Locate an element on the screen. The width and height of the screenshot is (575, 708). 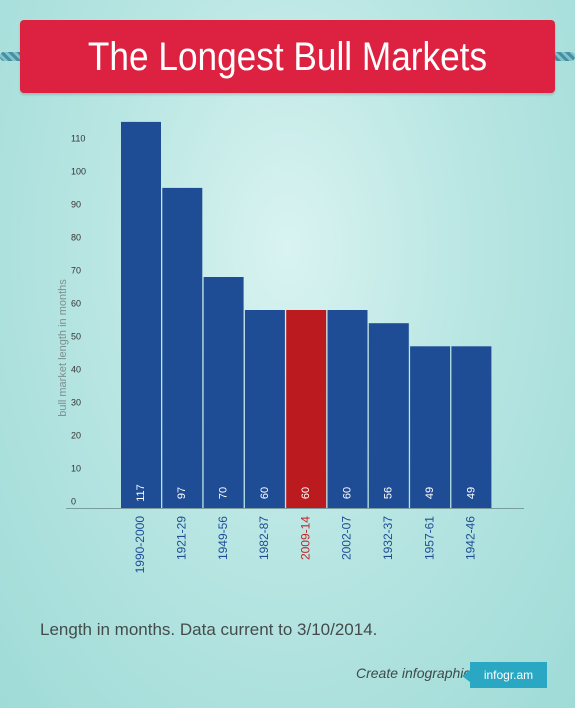
x-tick-label: 1932-37 is located at coordinates (388, 538).